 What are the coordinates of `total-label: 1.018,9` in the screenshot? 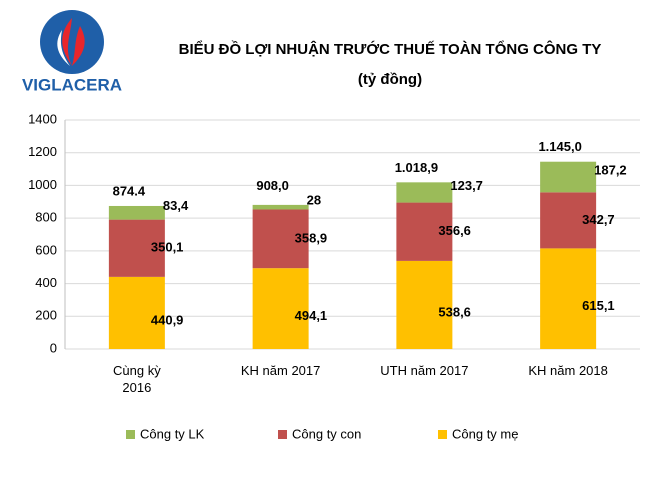 It's located at (416, 167).